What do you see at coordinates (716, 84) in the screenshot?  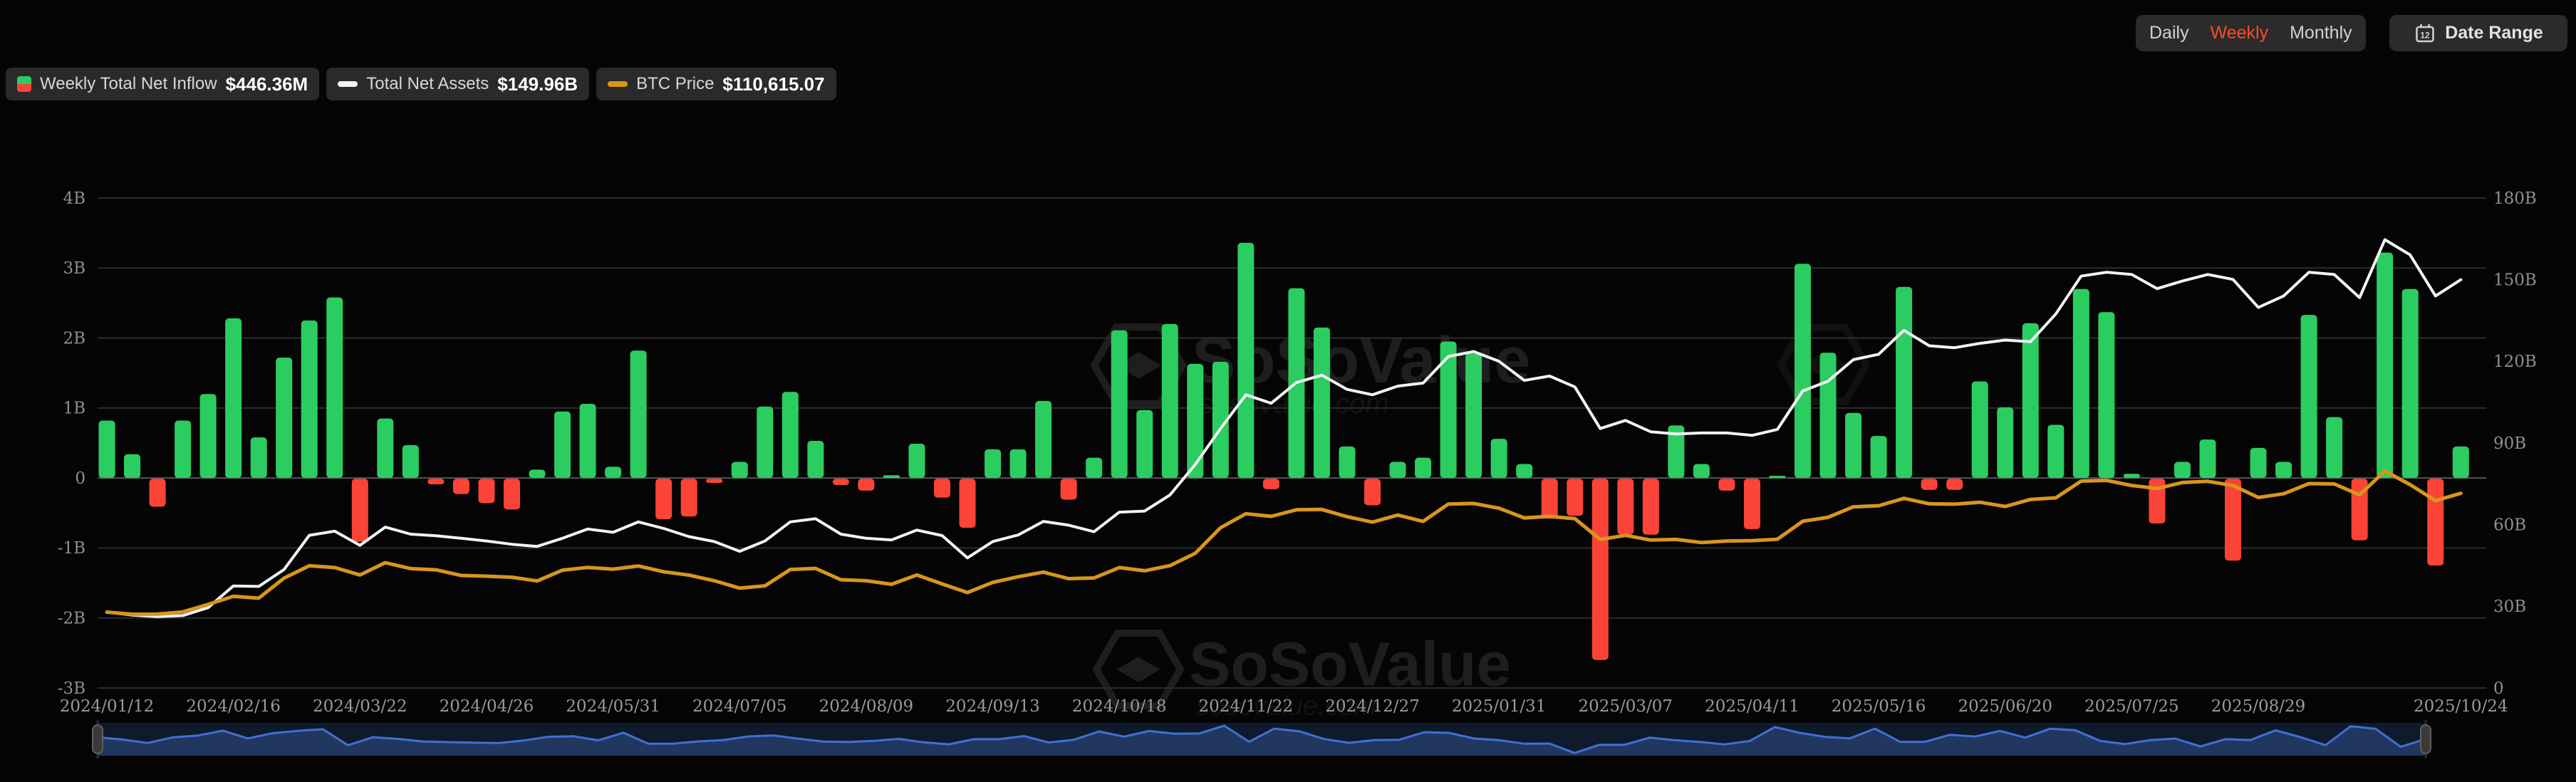 I see `legend-btc-price: BTC Price $110,615.07` at bounding box center [716, 84].